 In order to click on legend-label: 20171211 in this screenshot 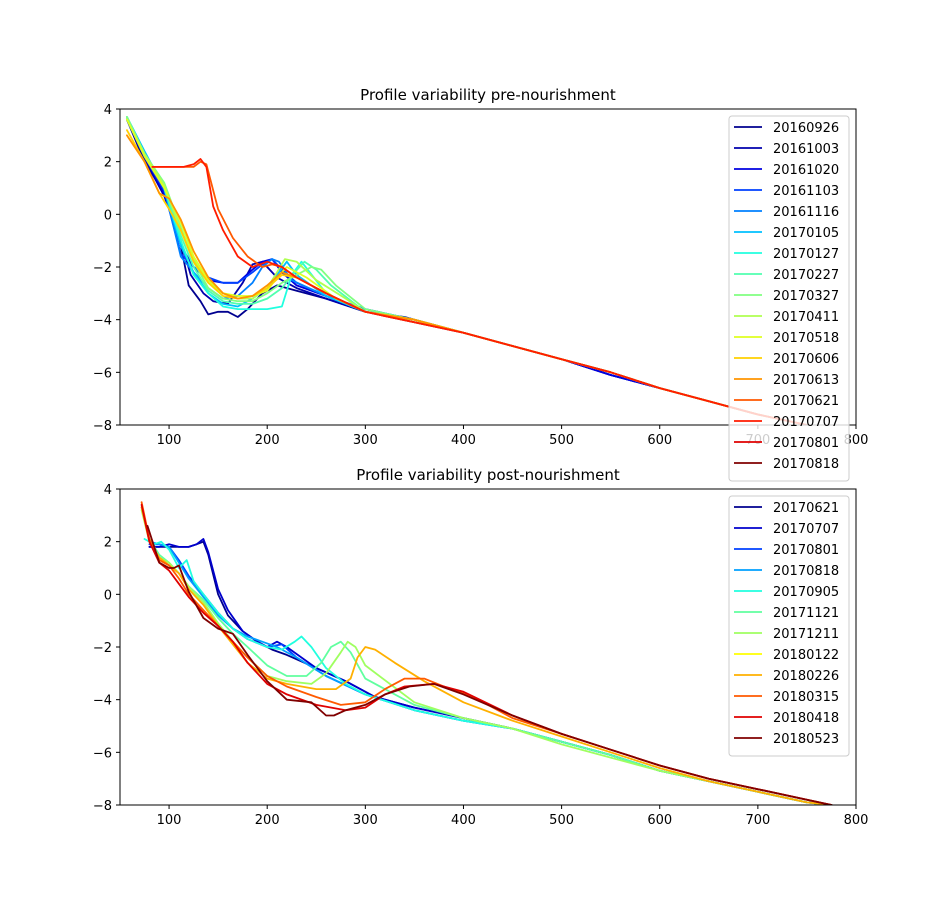, I will do `click(806, 634)`.